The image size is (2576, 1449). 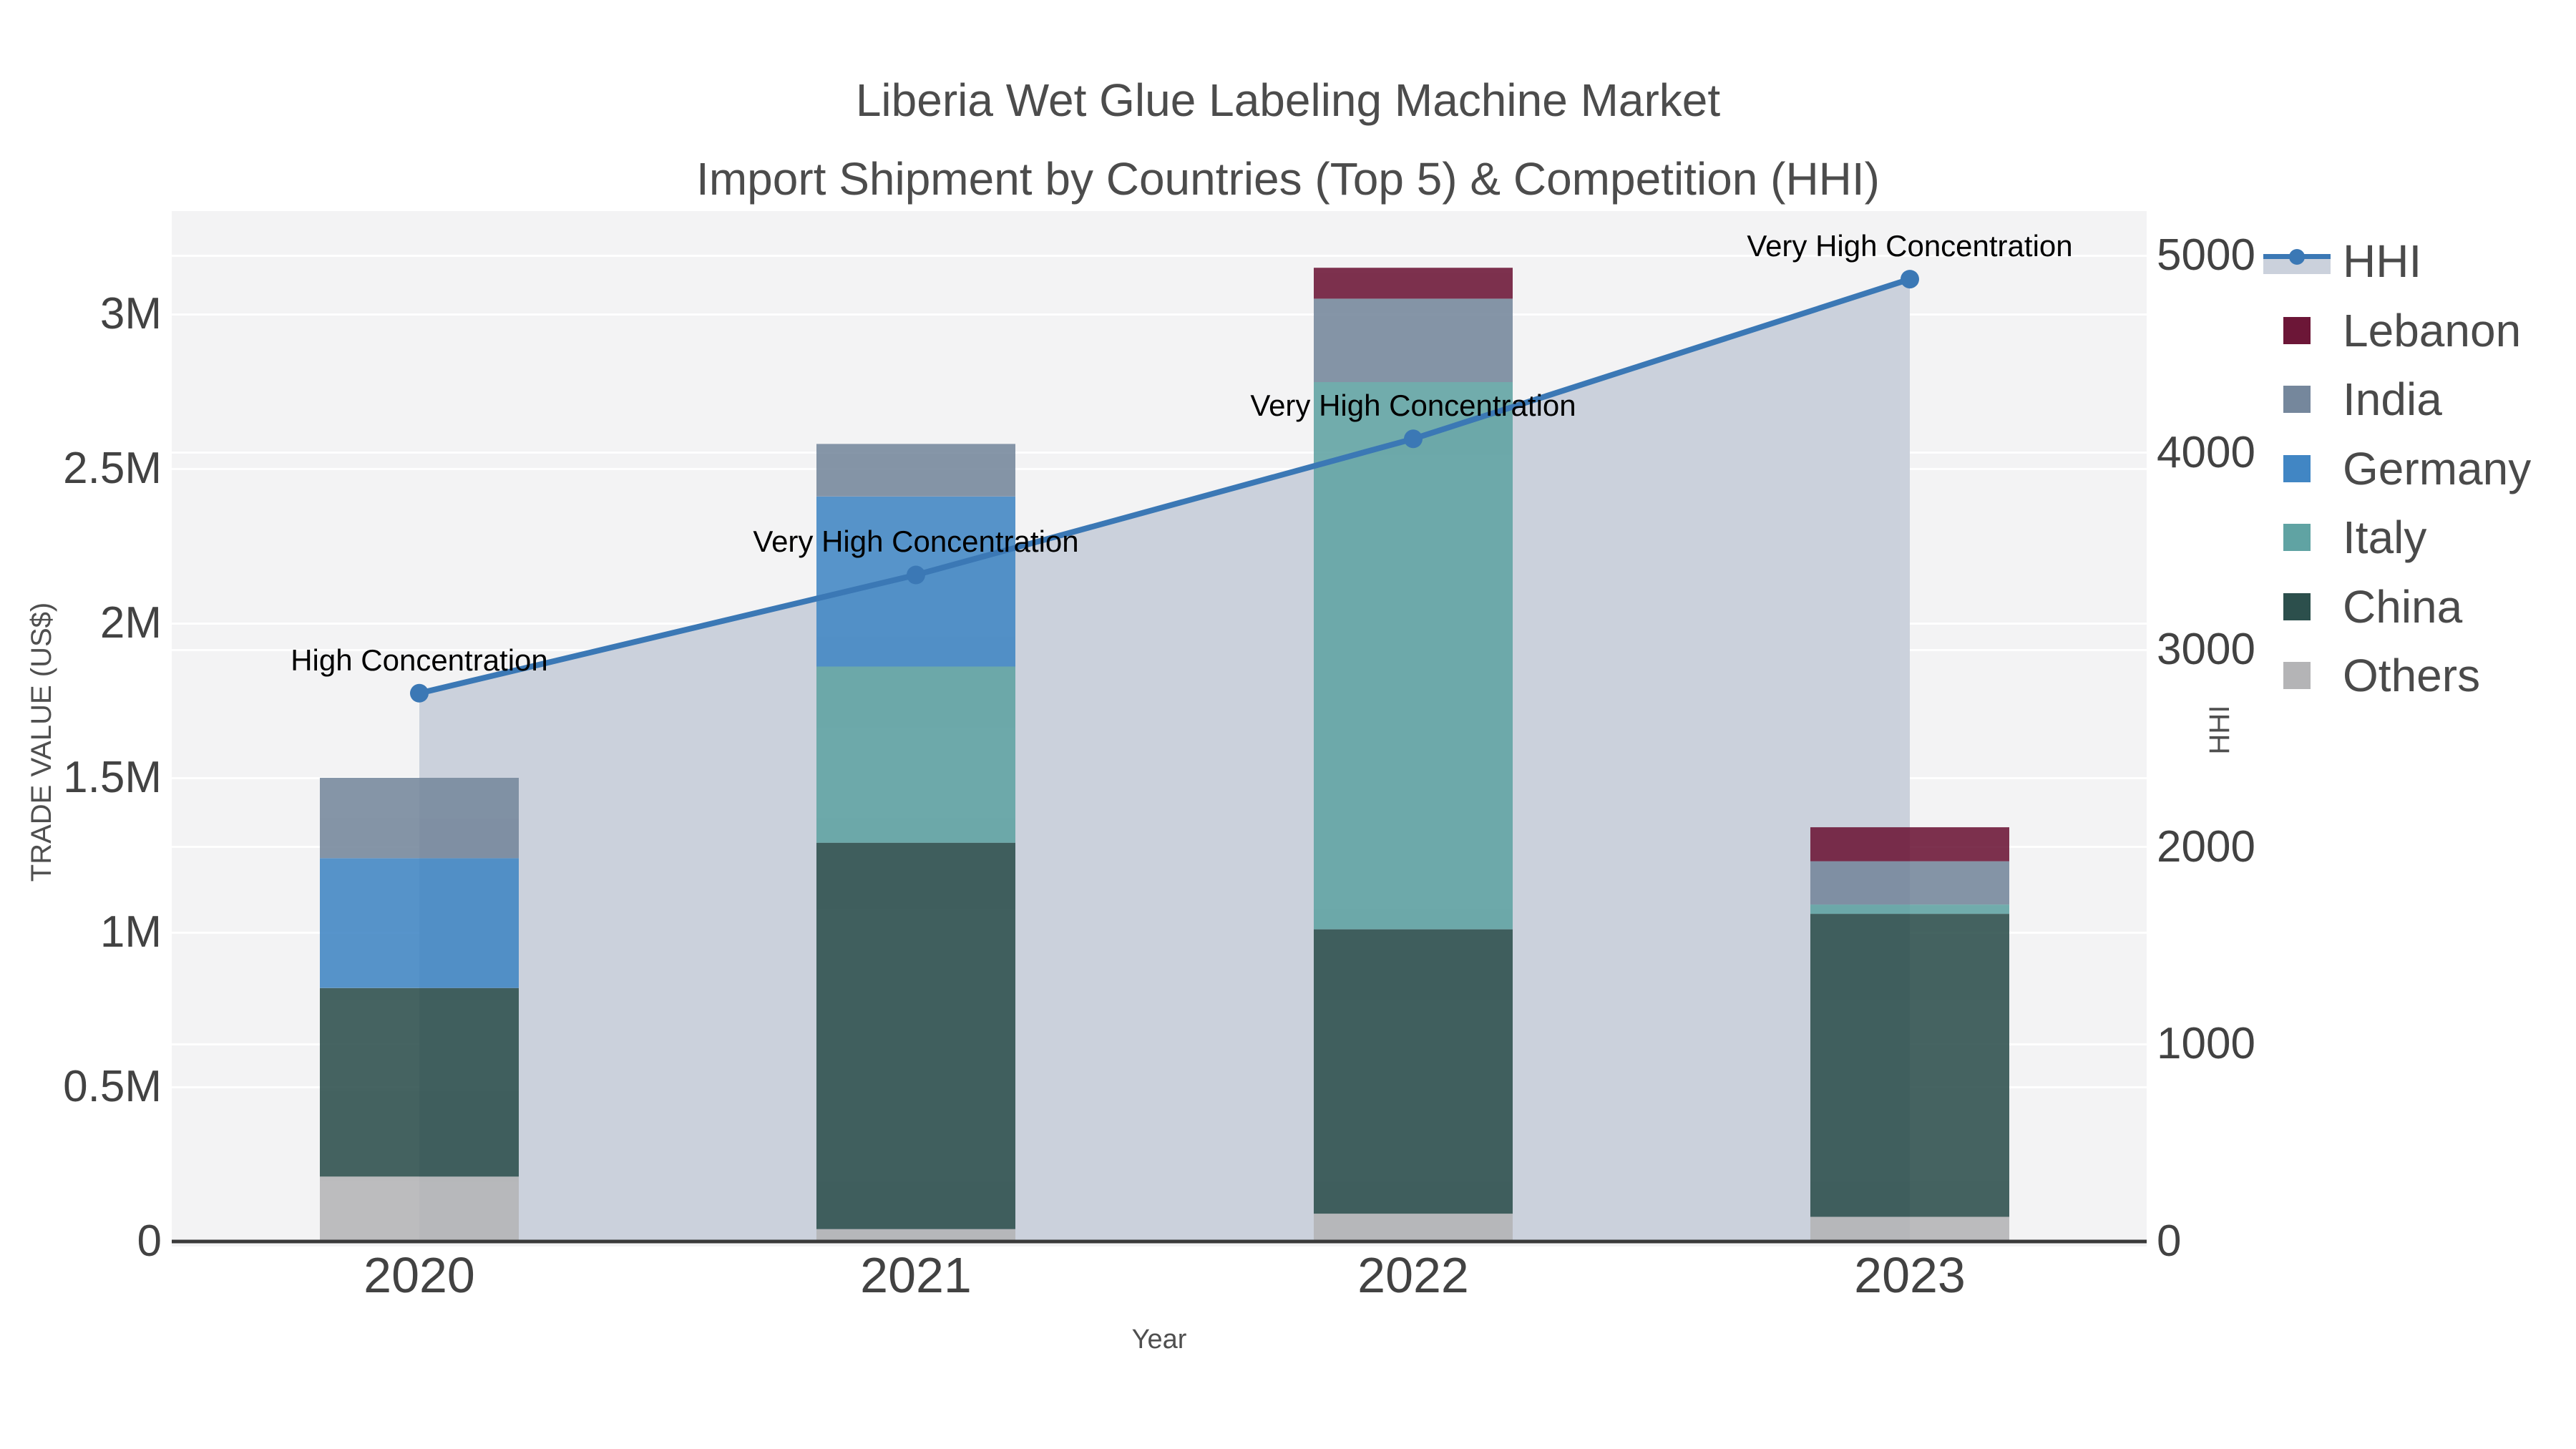 I want to click on chart-title-line1: Liberia Wet Glue Labeling Machine Market, so click(x=1288, y=100).